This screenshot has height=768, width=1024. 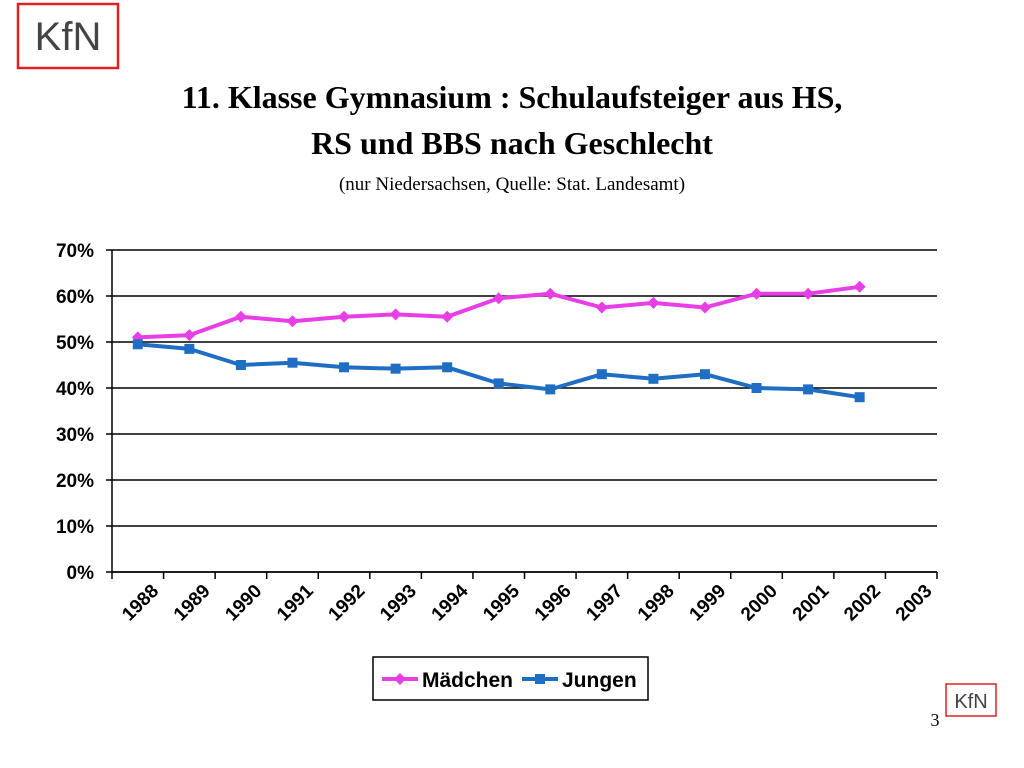 What do you see at coordinates (656, 603) in the screenshot?
I see `x-tick-label: 1998` at bounding box center [656, 603].